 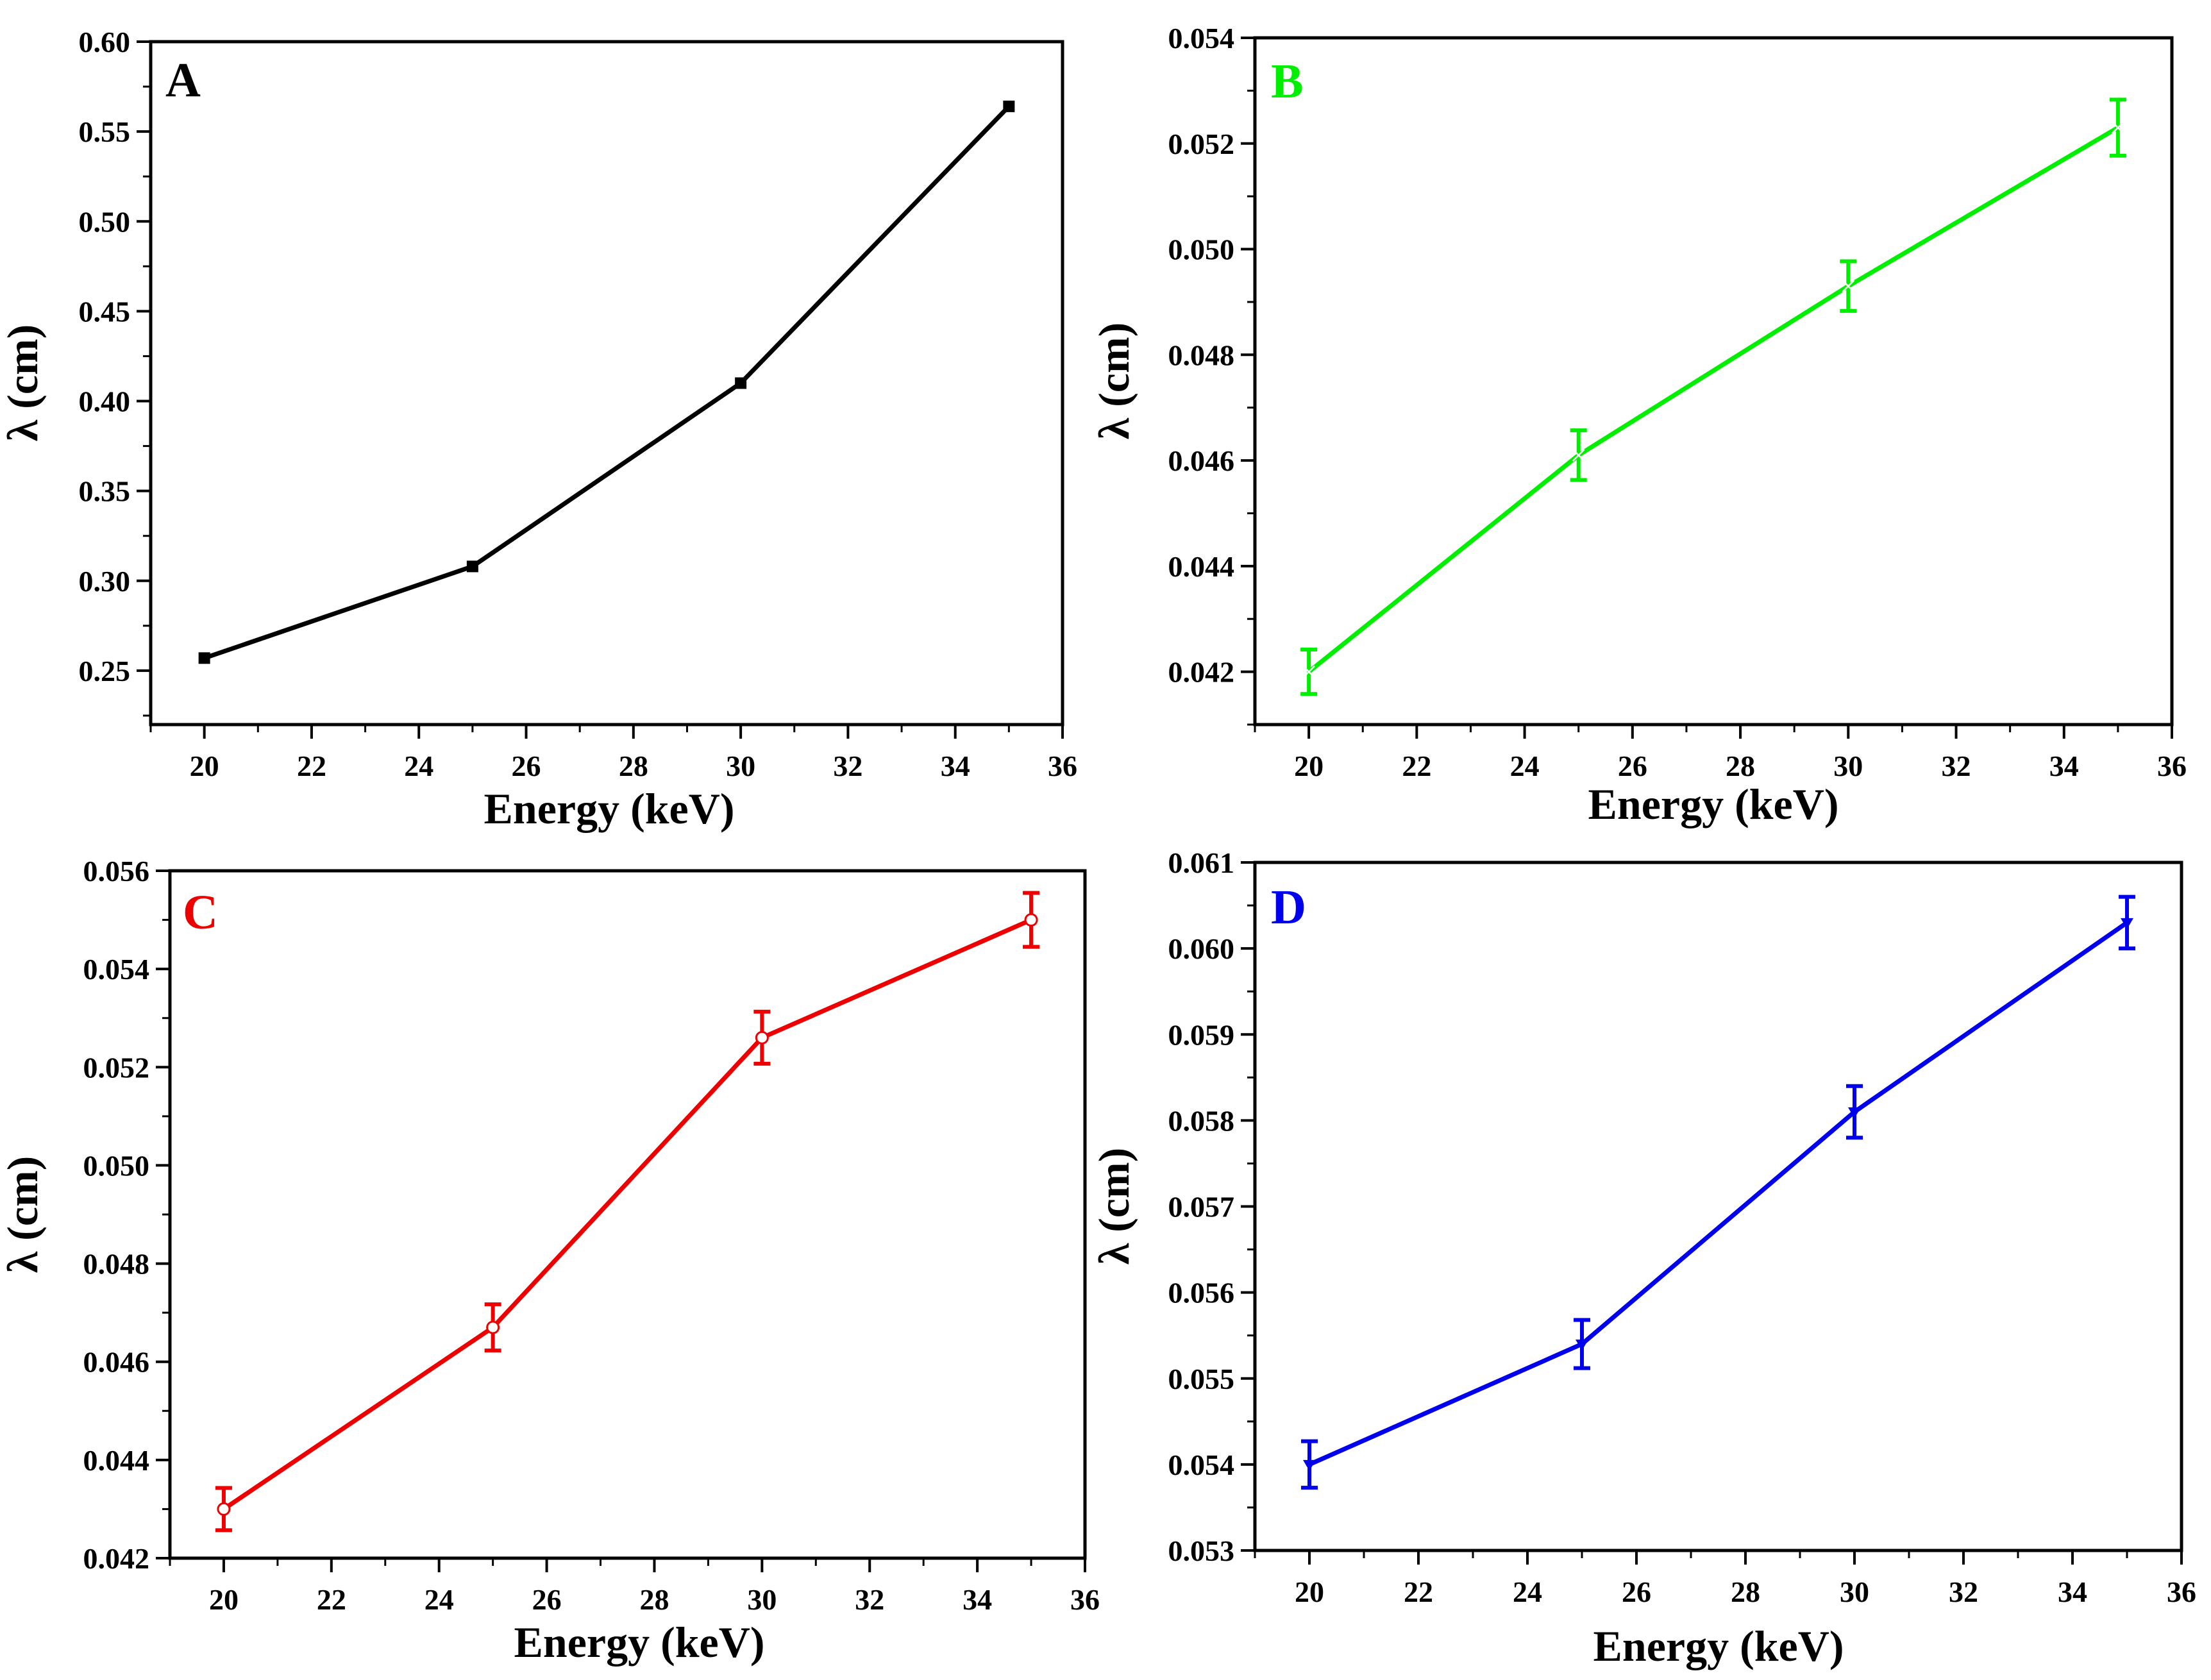 I want to click on y-tick-label: 0.35, so click(x=105, y=491).